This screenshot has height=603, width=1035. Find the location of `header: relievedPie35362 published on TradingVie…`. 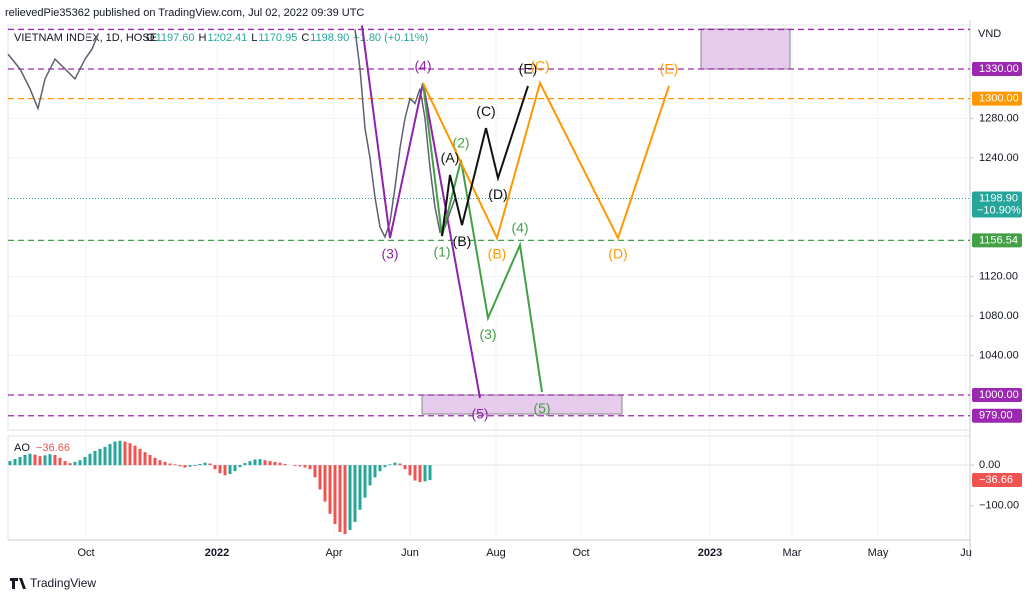

header: relievedPie35362 published on TradingVie… is located at coordinates (184, 13).